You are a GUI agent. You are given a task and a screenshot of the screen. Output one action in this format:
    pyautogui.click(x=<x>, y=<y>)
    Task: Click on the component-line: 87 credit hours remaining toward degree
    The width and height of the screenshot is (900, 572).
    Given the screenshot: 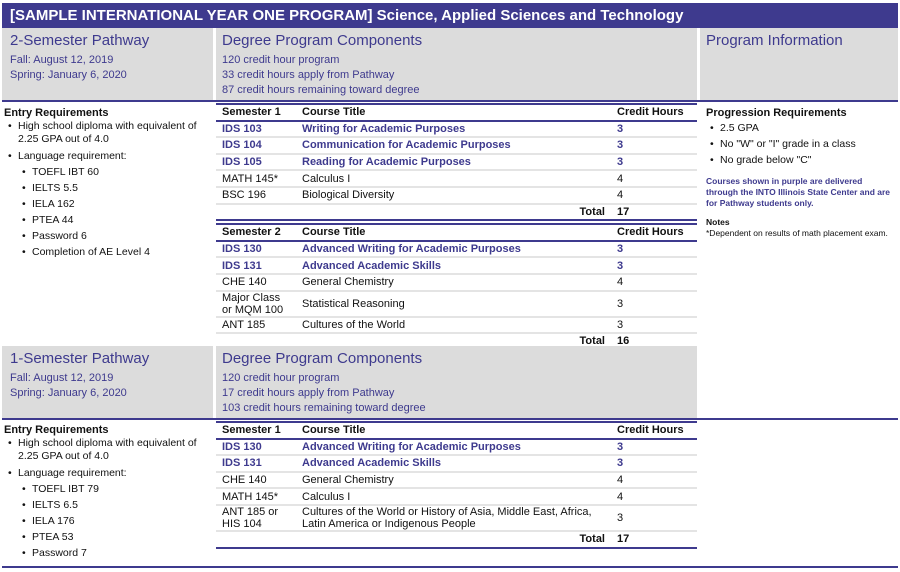 What is the action you would take?
    pyautogui.click(x=321, y=90)
    